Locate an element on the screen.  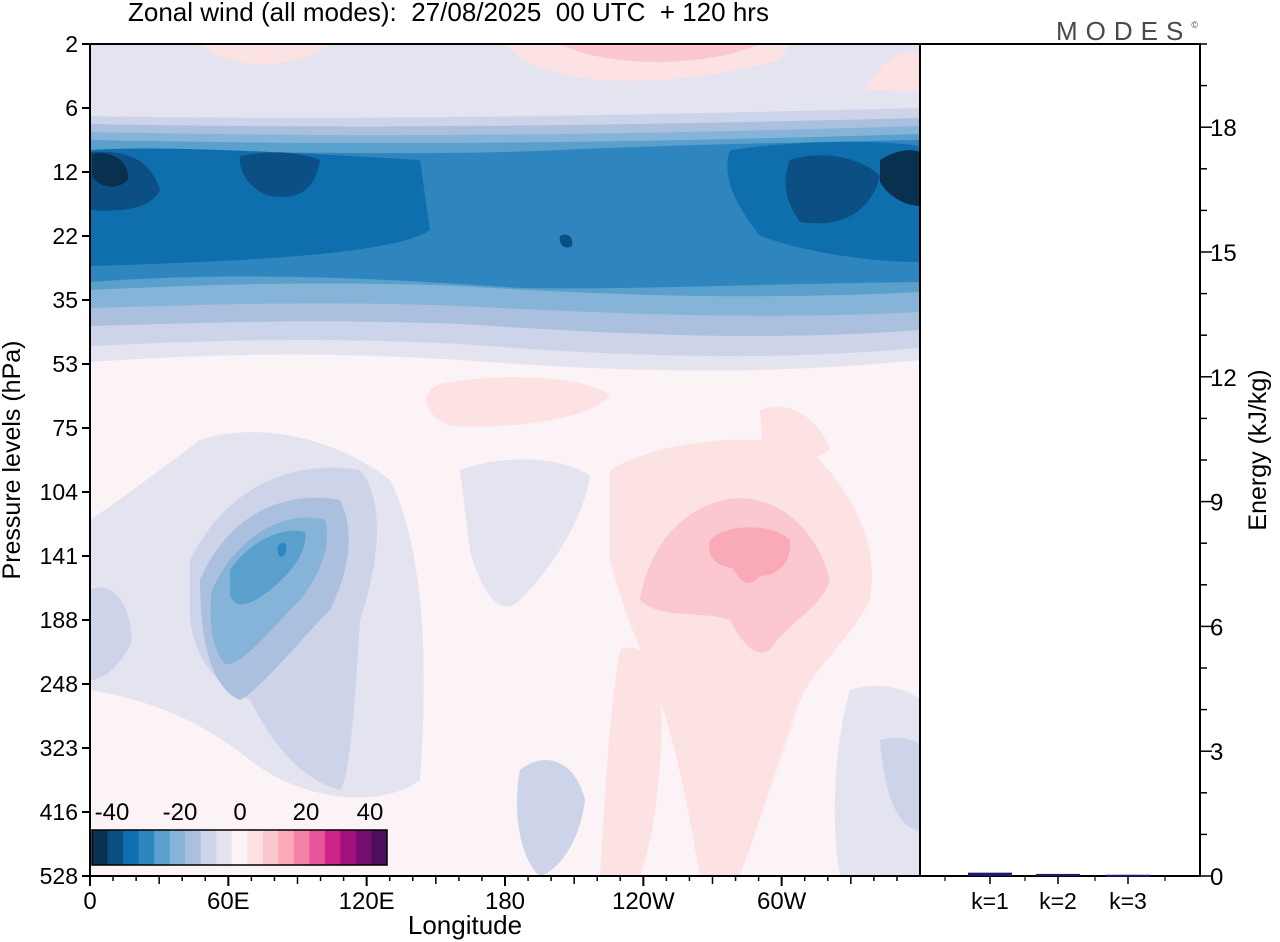
y-tick-label: 35 is located at coordinates (65, 300).